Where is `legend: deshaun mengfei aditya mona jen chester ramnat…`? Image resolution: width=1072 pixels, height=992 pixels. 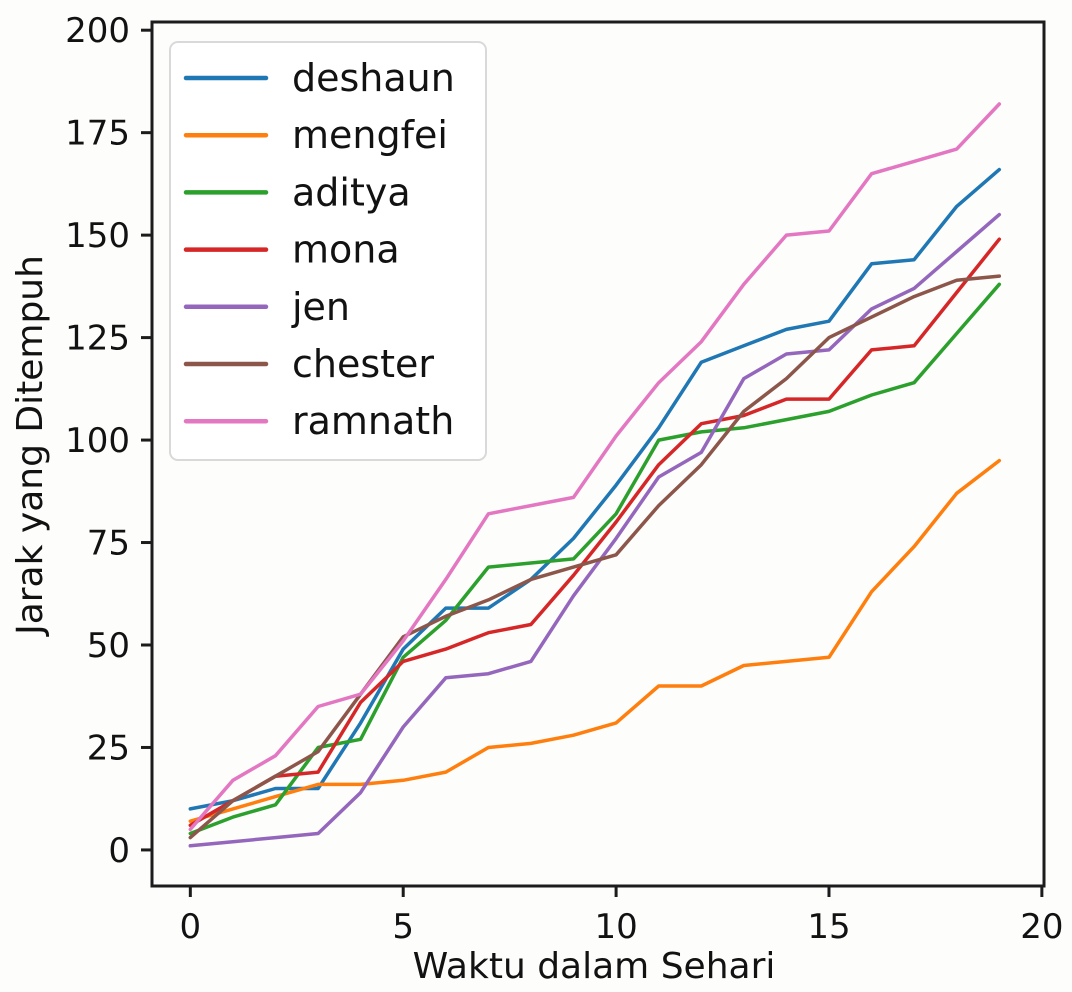
legend: deshaun mengfei aditya mona jen chester ramnat… is located at coordinates (328, 251).